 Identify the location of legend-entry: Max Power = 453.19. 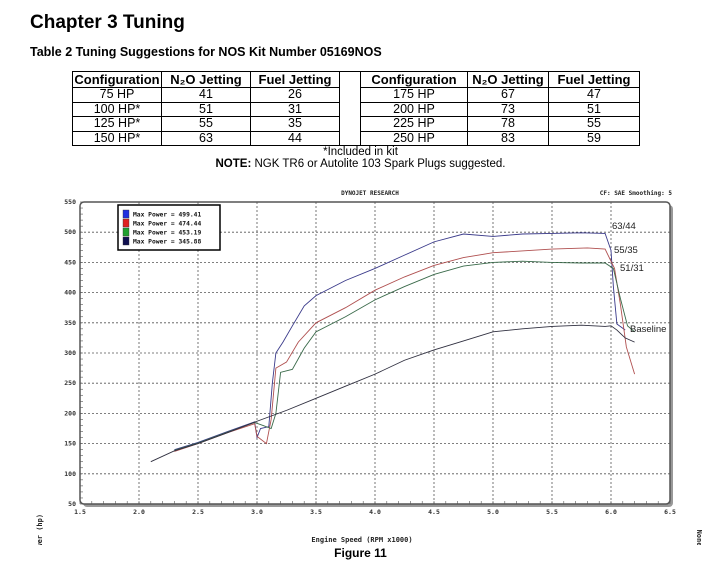
(167, 233).